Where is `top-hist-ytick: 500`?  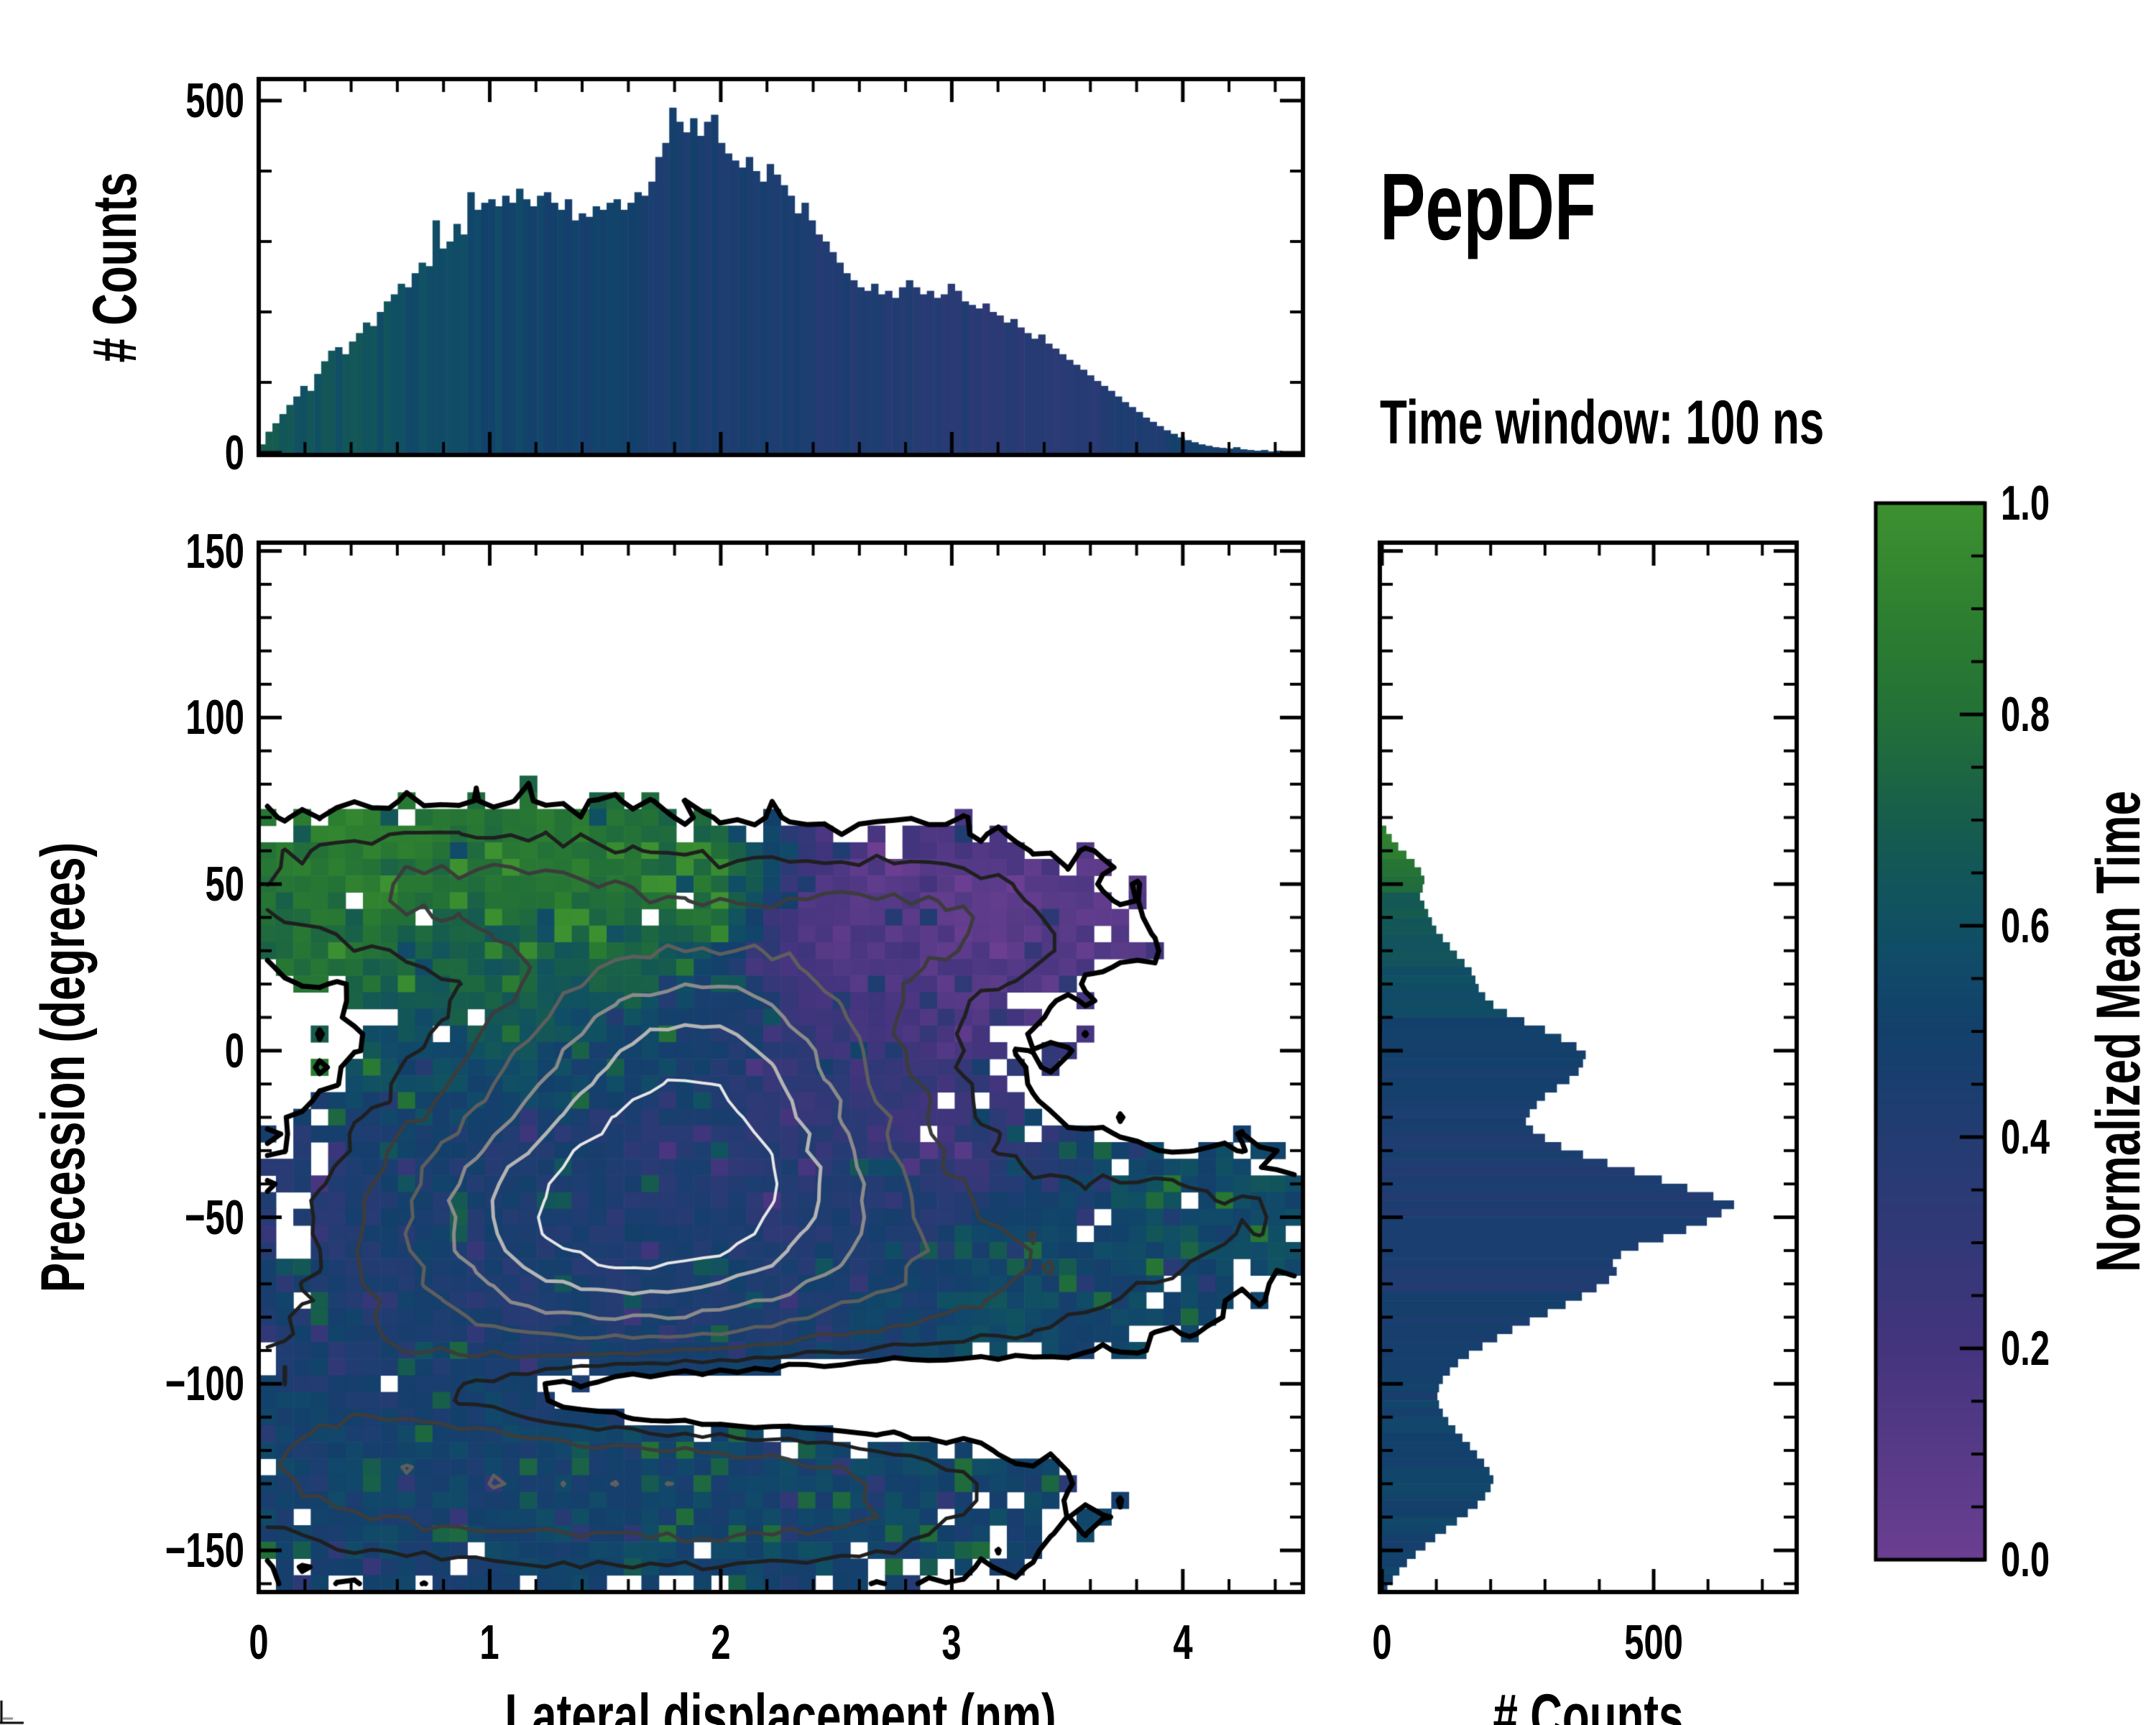 top-hist-ytick: 500 is located at coordinates (214, 100).